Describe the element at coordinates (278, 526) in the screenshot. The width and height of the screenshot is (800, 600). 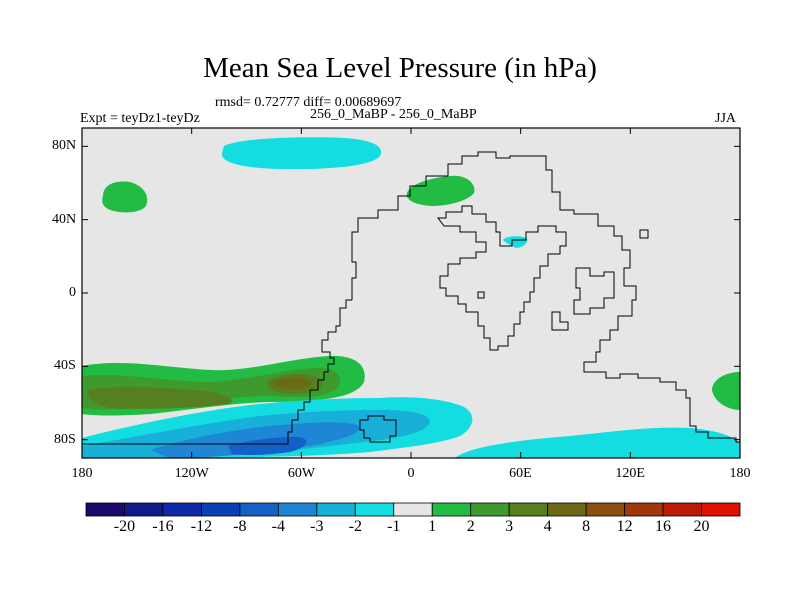
I see `colorbar-label: -4` at that location.